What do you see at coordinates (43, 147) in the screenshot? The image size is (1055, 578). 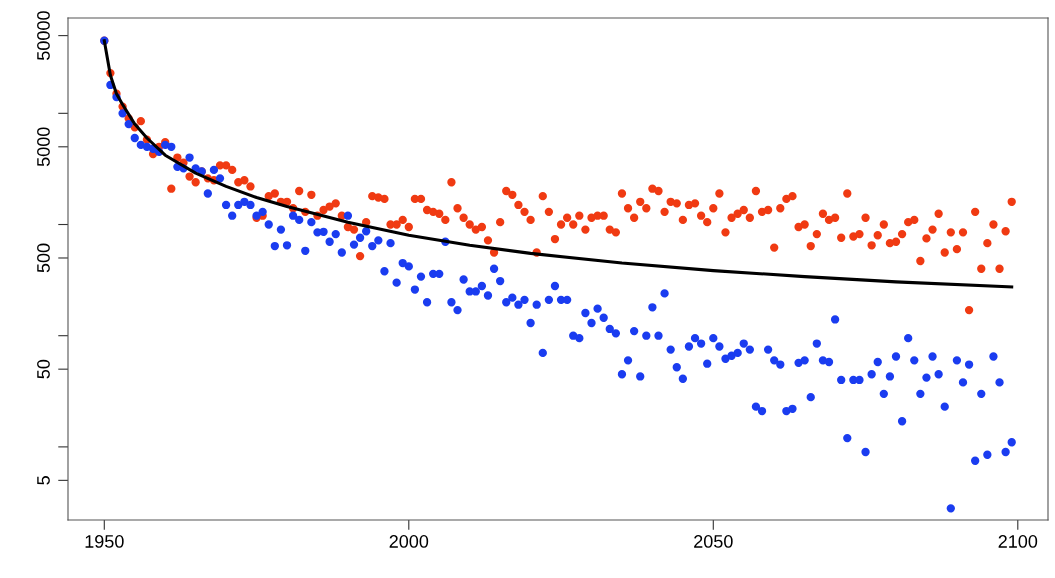 I see `y-tick-label: 5000` at bounding box center [43, 147].